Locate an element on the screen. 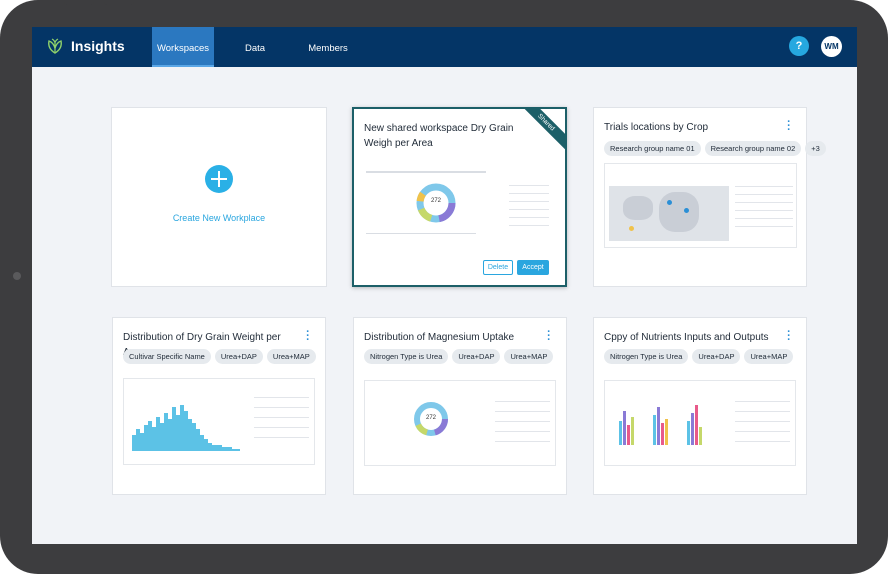 This screenshot has width=888, height=574. donut-thumbnail: 272 is located at coordinates (460, 423).